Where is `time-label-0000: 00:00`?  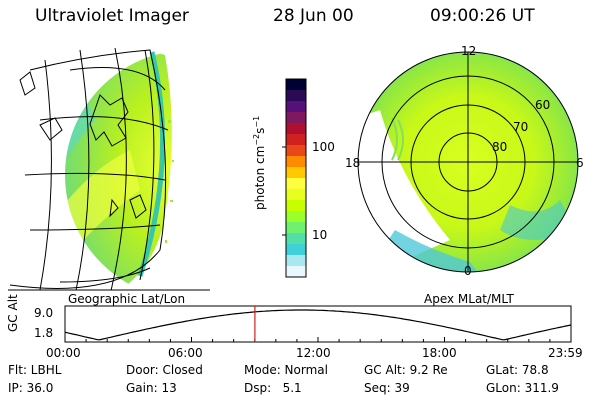 time-label-0000: 00:00 is located at coordinates (63, 353).